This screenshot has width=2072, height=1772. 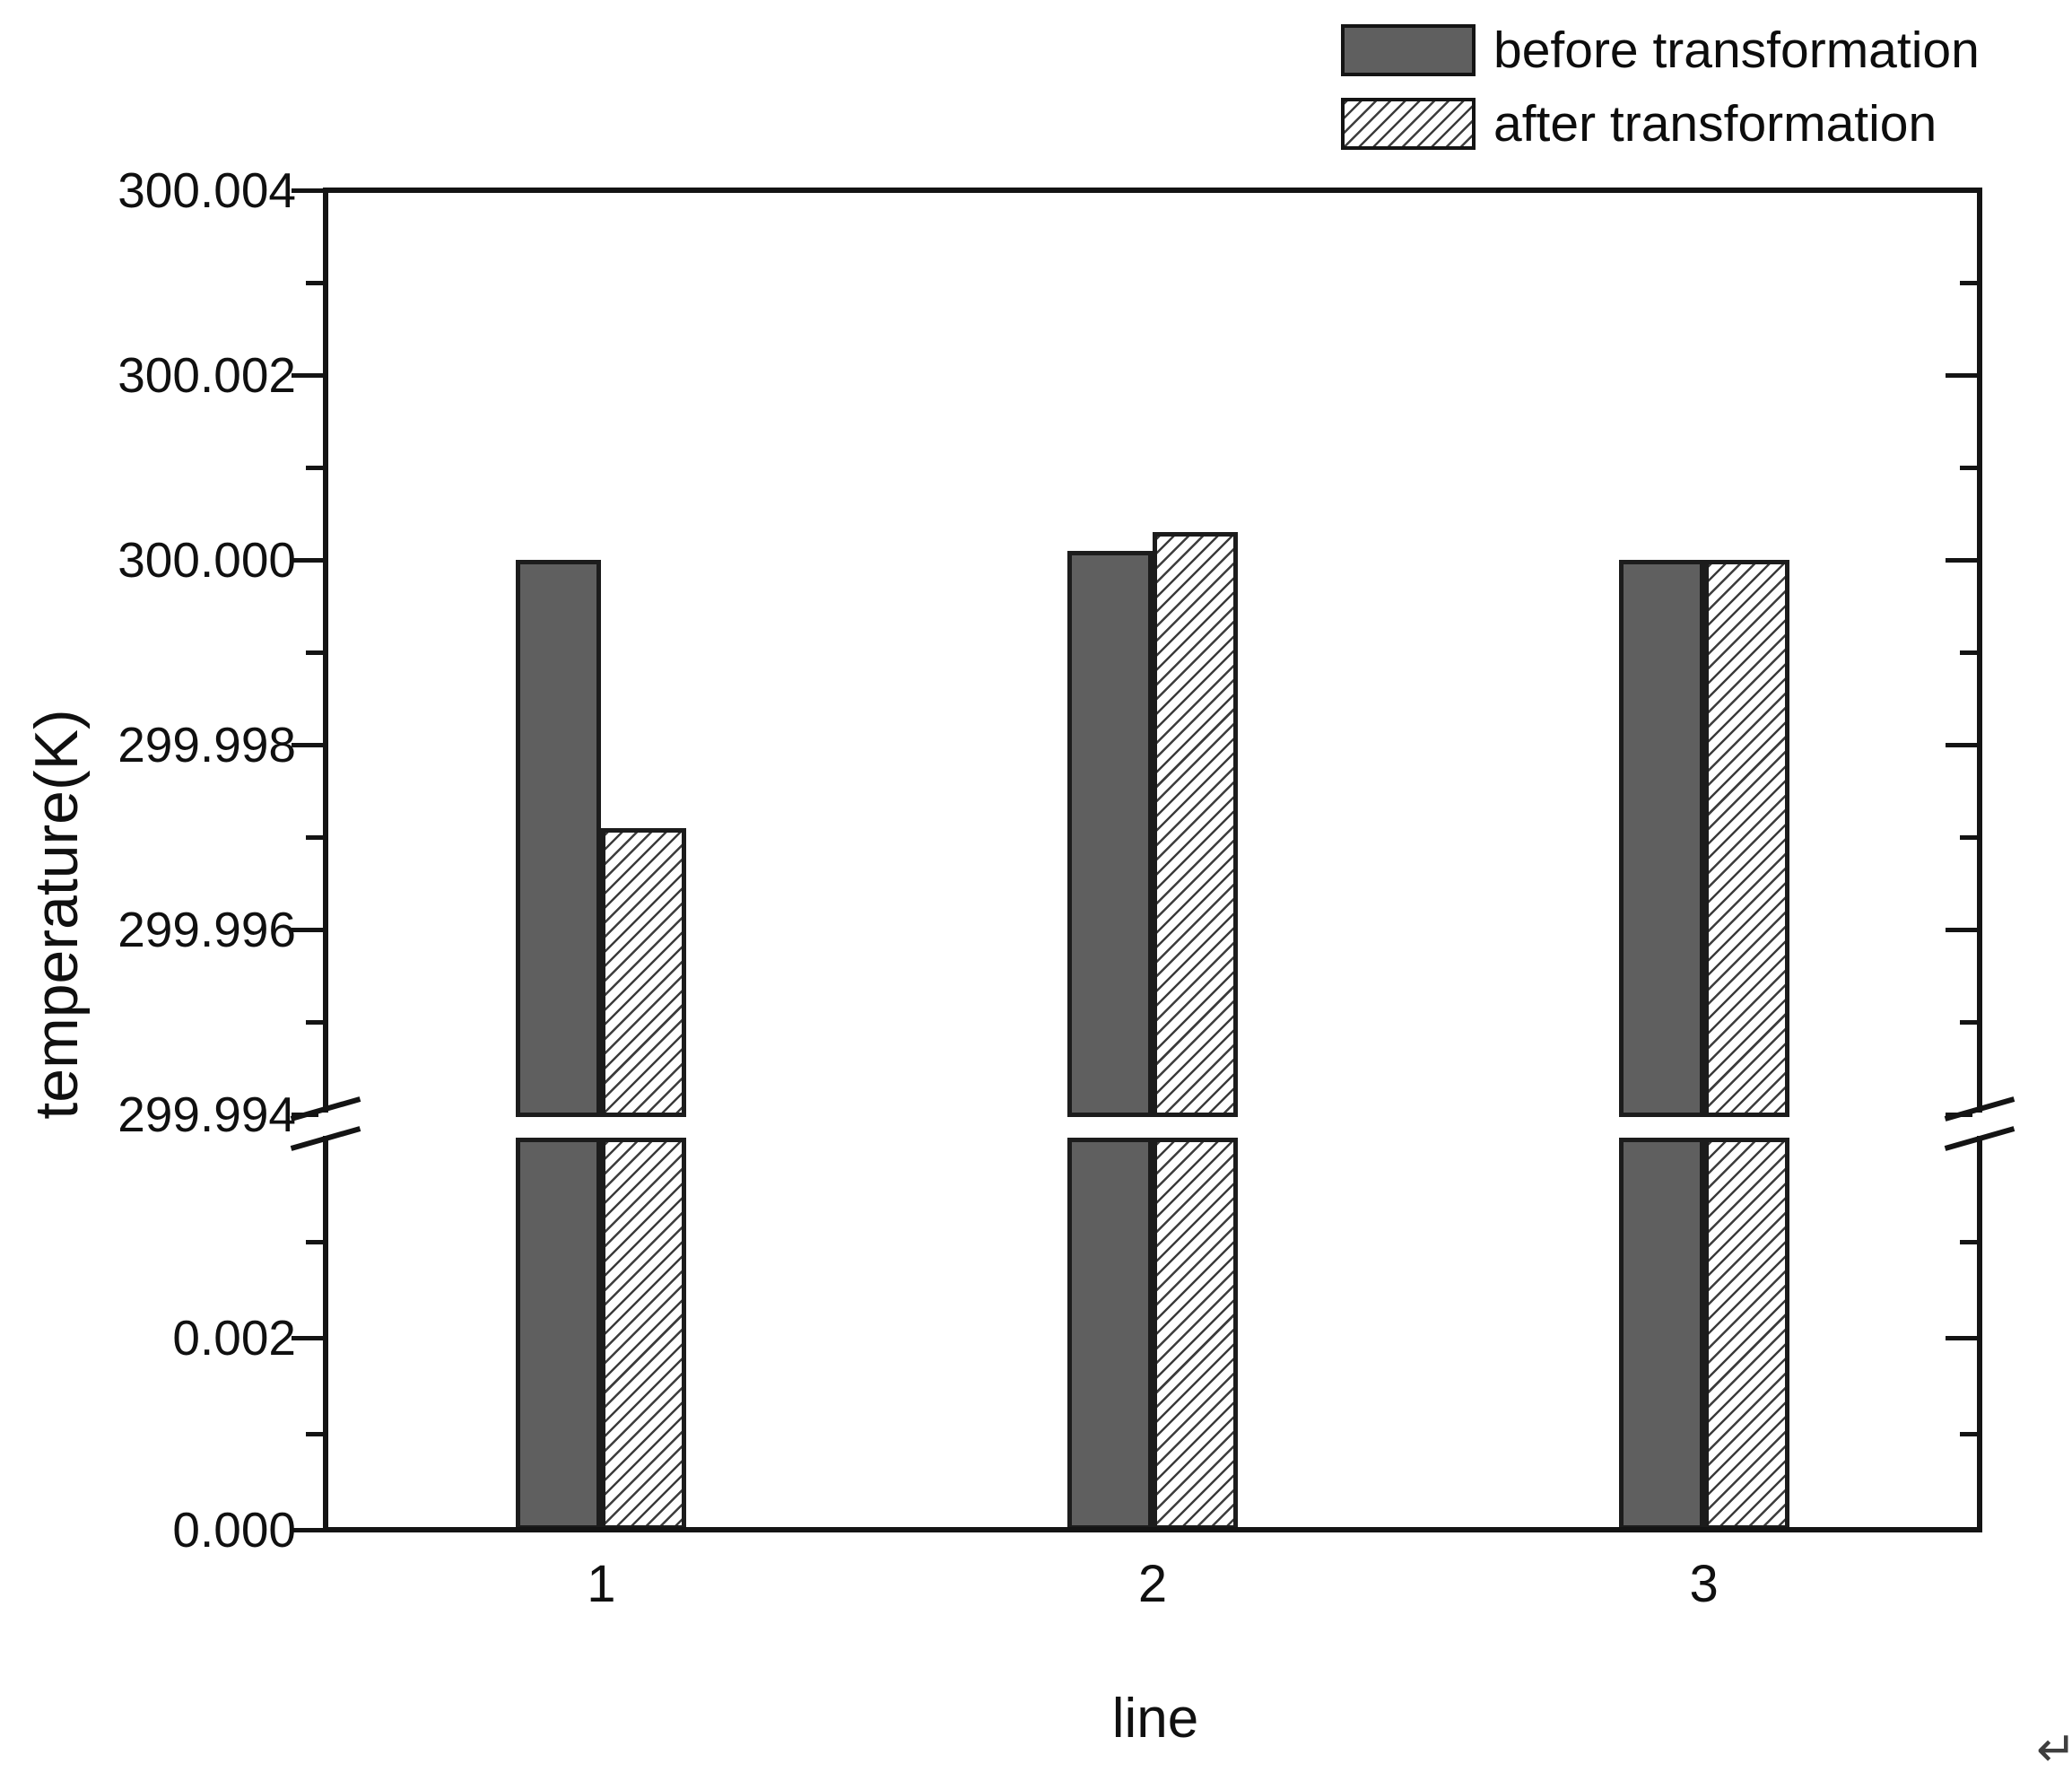 What do you see at coordinates (234, 1338) in the screenshot?
I see `y-tick-label: 0.002` at bounding box center [234, 1338].